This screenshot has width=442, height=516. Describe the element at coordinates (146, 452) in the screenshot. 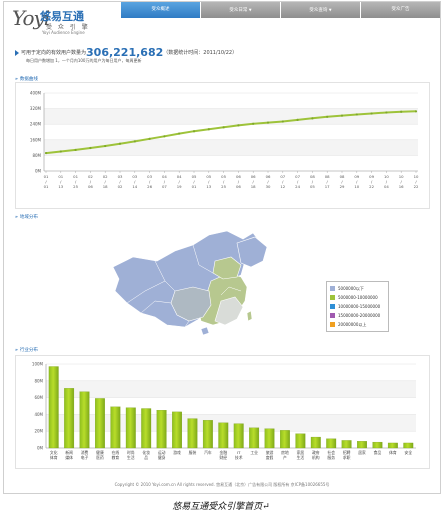

I see `category-label: 化妆` at that location.